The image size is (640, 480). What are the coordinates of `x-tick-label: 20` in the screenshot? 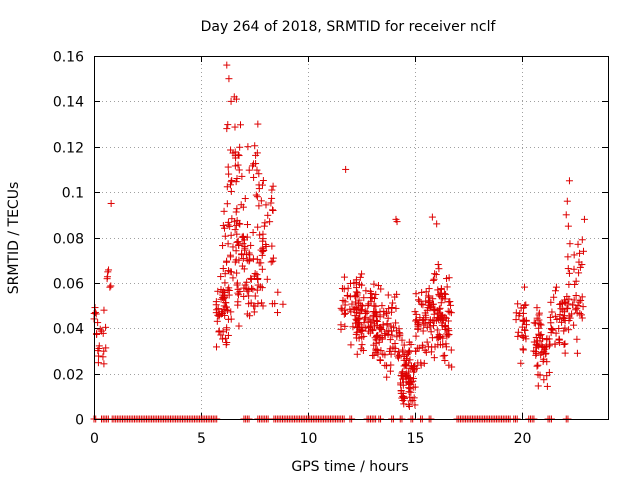 It's located at (523, 439).